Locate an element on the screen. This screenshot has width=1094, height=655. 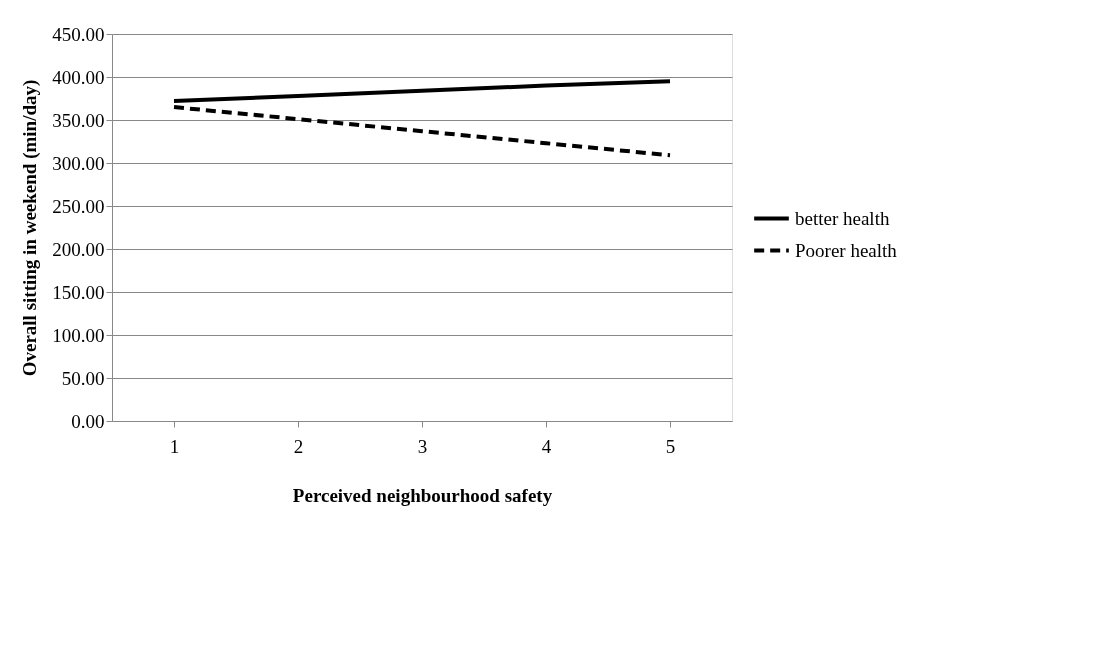
x-tick-label: 3 is located at coordinates (422, 446).